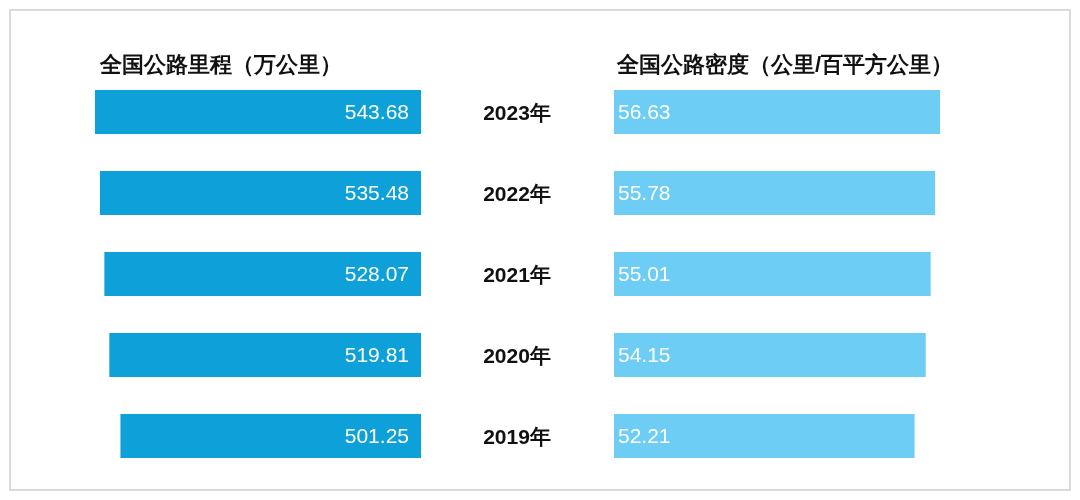 This screenshot has width=1080, height=500. I want to click on data-label: 56.63, so click(644, 111).